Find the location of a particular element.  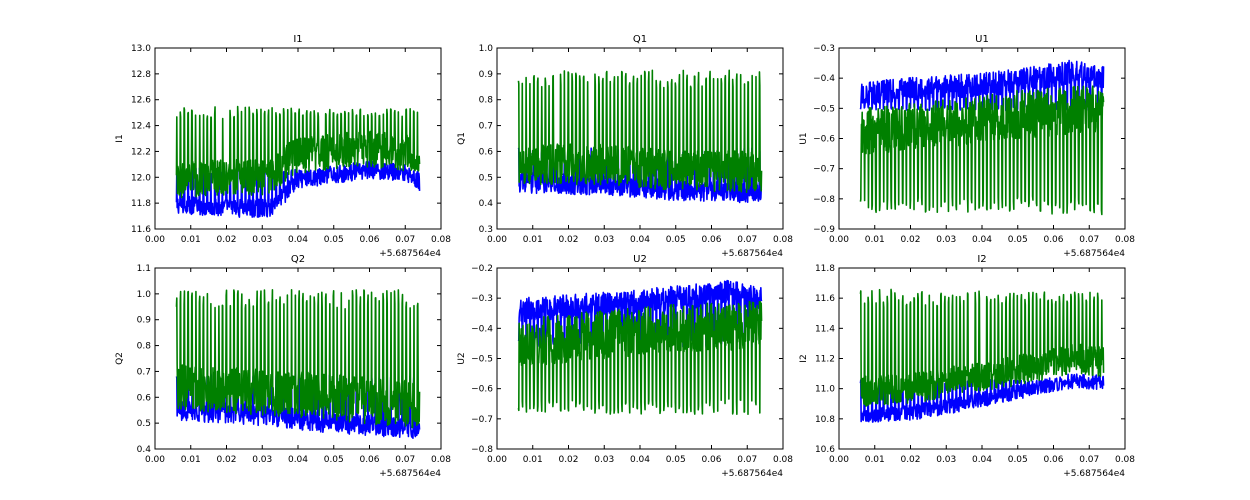

y-tick-label: 0.5 is located at coordinates (486, 178).